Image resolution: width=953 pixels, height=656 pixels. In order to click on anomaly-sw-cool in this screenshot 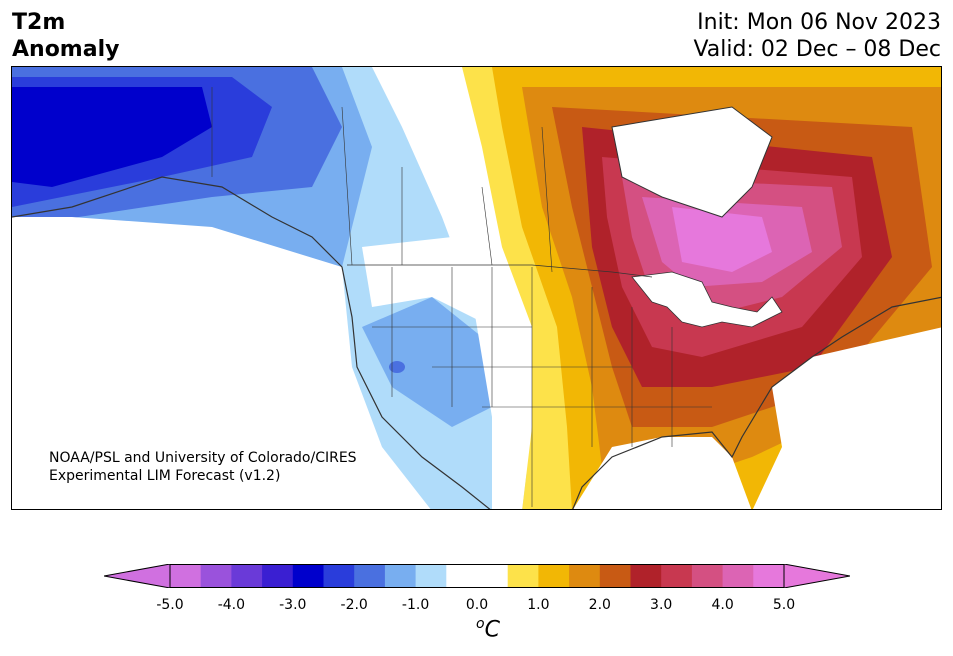, I will do `click(427, 362)`.